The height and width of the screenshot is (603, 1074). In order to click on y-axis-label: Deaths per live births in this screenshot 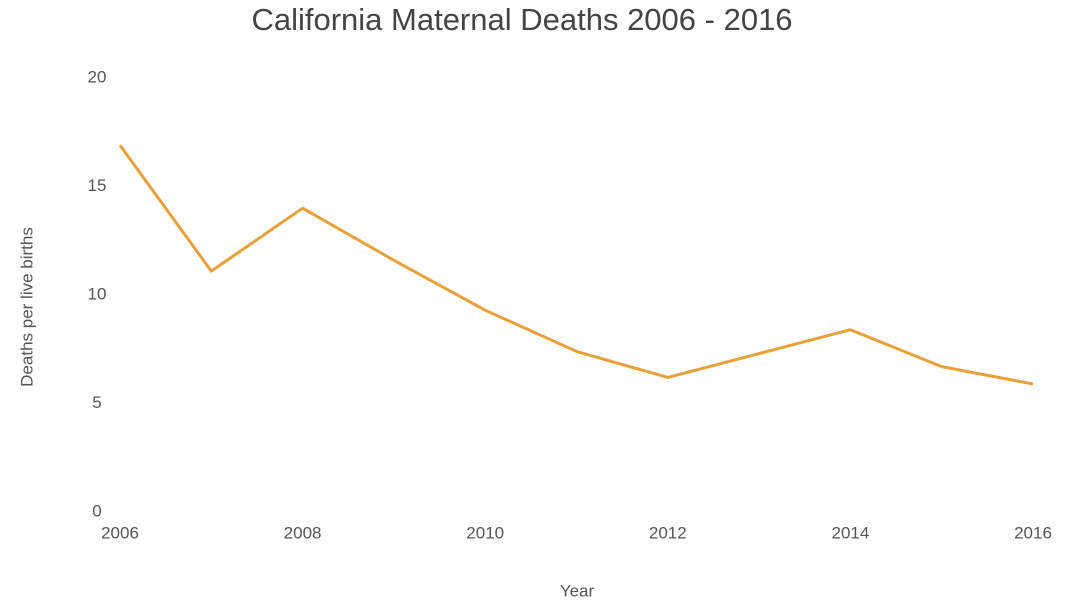, I will do `click(26, 307)`.